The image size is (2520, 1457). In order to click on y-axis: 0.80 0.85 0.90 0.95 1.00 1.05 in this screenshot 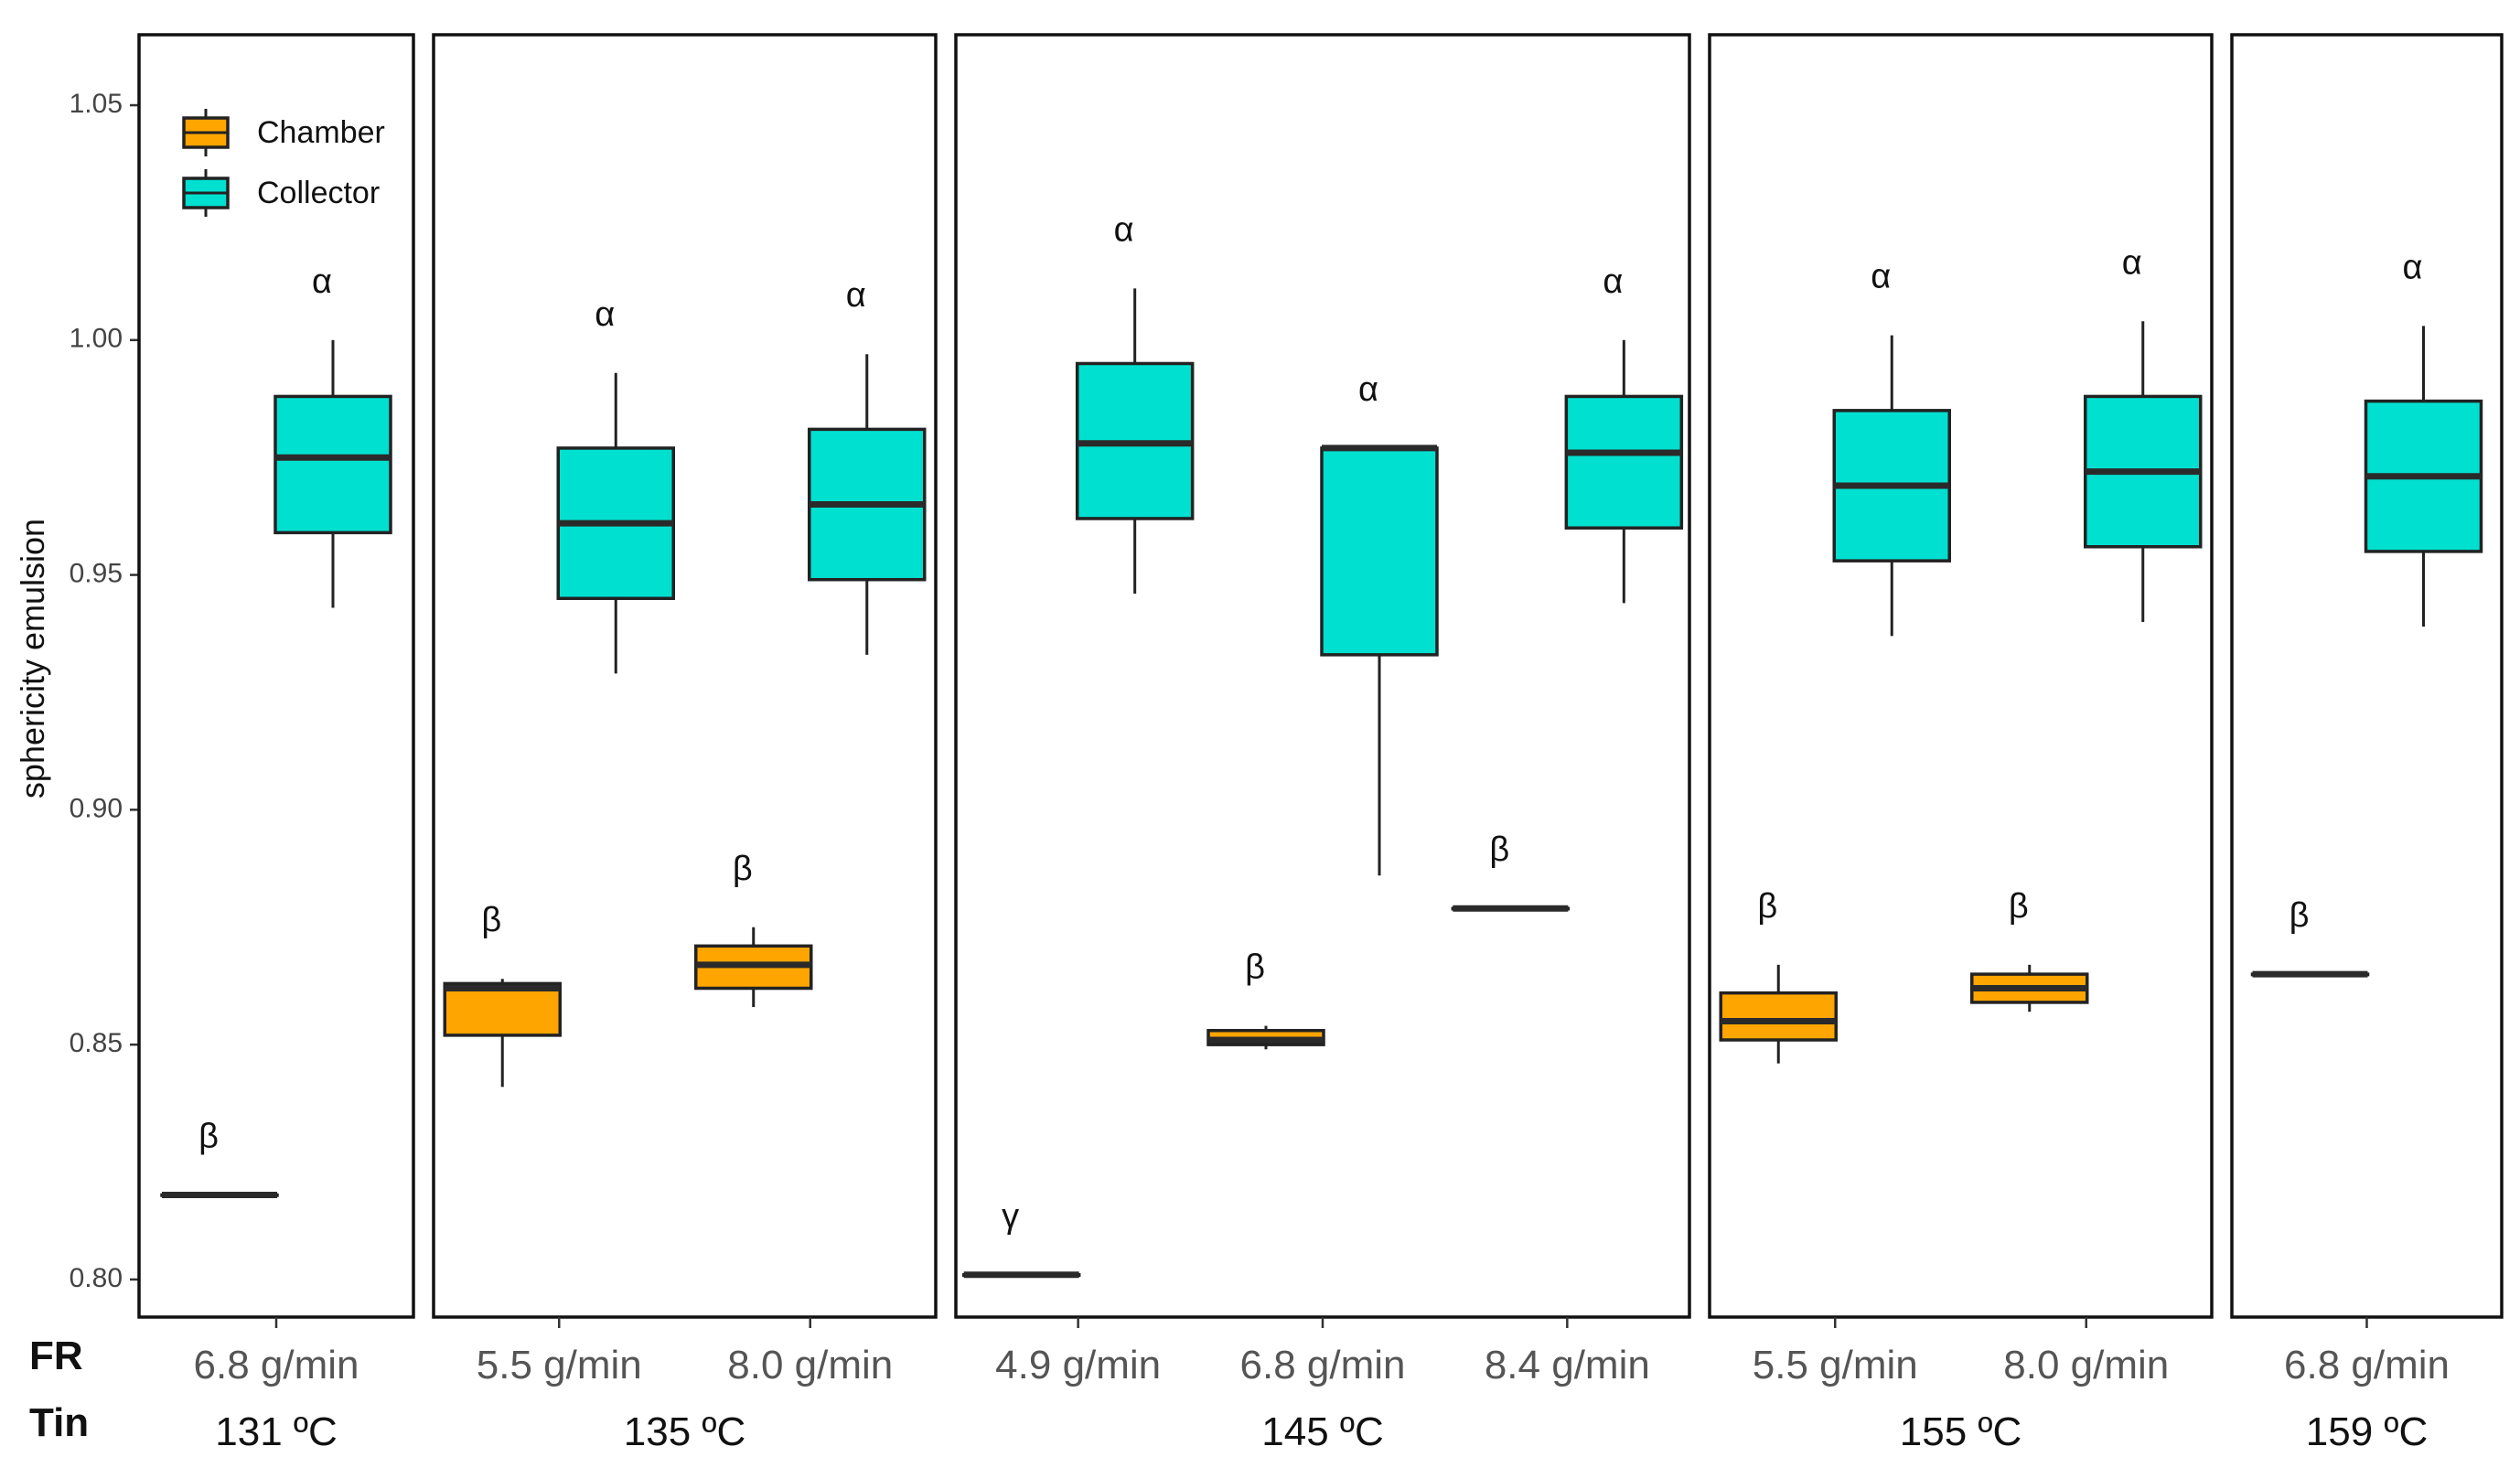, I will do `click(104, 691)`.